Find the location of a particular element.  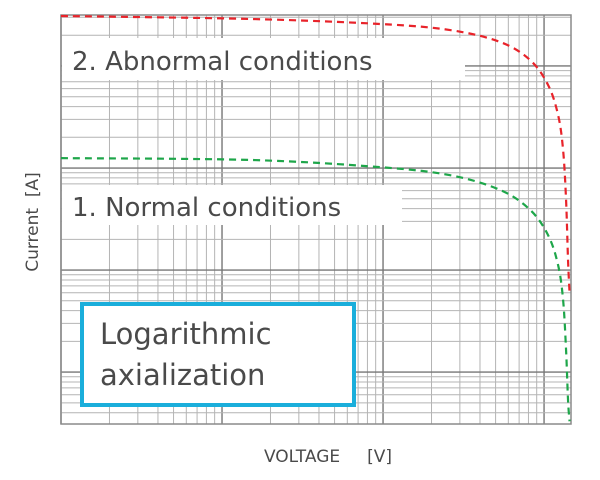

label-bg-abnormal is located at coordinates (263, 59).